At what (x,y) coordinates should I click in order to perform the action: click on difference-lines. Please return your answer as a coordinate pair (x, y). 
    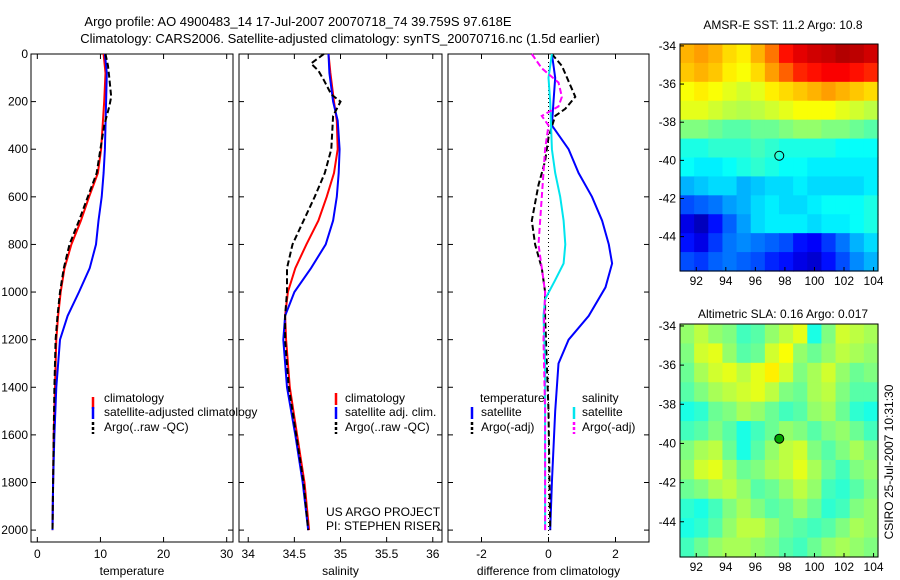
    Looking at the image, I should click on (572, 292).